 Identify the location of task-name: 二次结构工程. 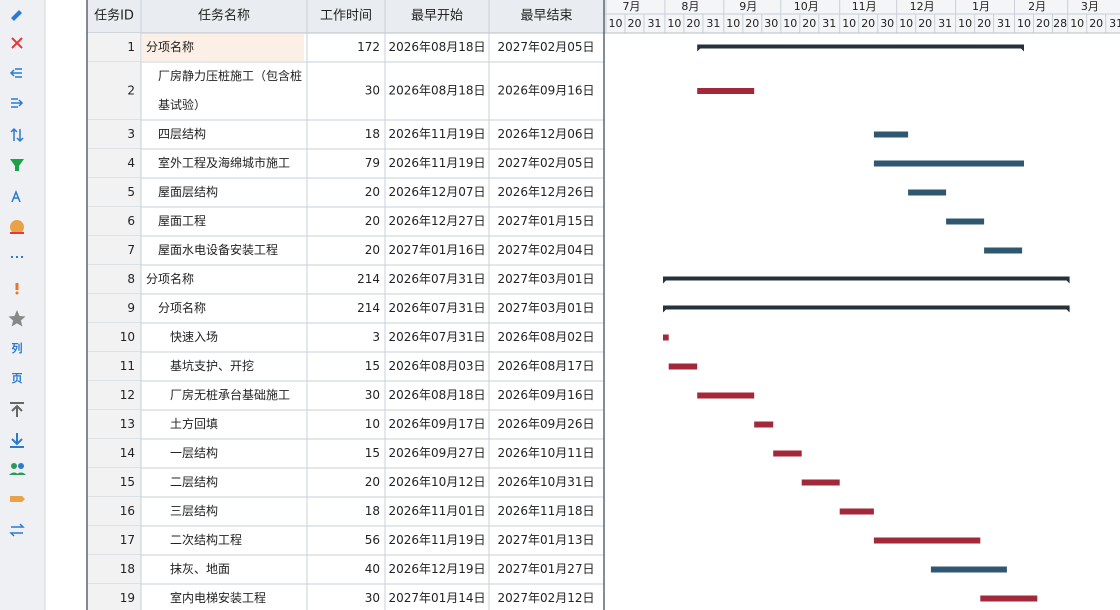
(206, 540).